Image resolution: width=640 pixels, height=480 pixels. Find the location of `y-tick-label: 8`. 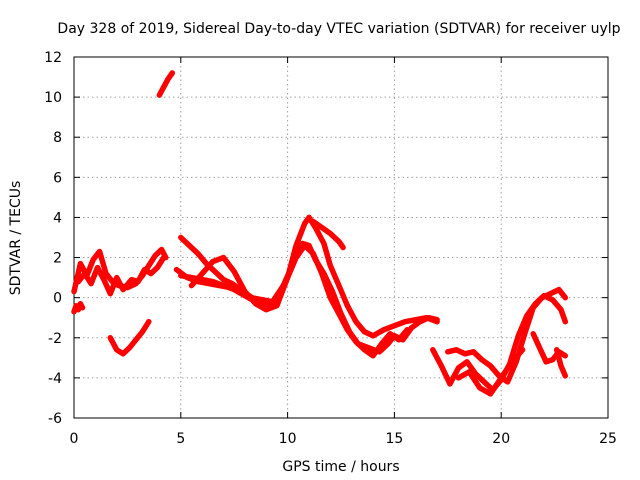

y-tick-label: 8 is located at coordinates (57, 138).